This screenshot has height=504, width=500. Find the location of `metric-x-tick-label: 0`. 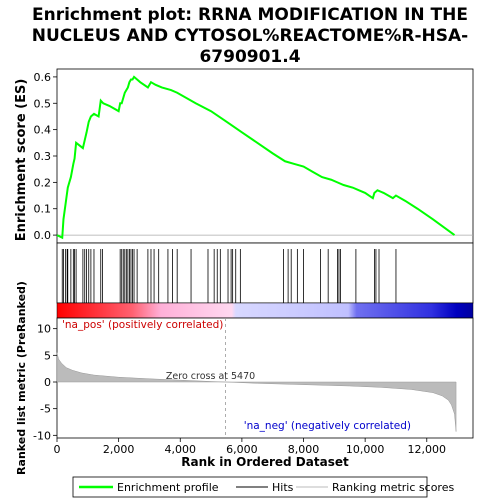

metric-x-tick-label: 0 is located at coordinates (57, 449).